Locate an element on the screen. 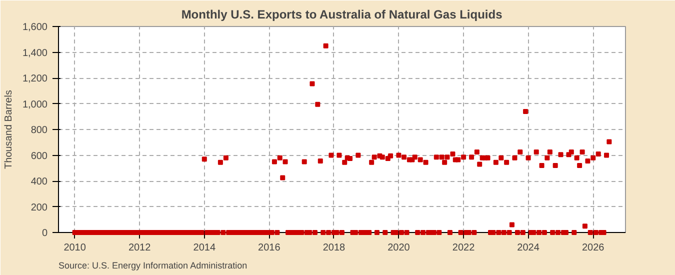  y-tick-label: 0 is located at coordinates (45, 233).